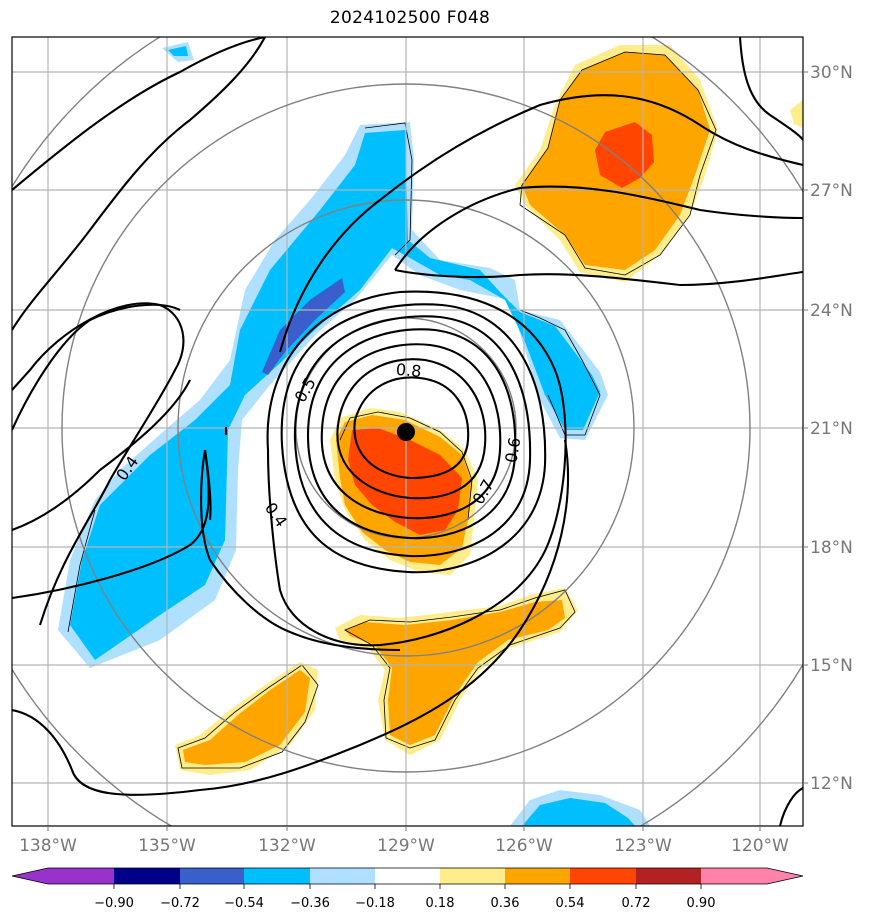  I want to click on contour-0.7, so click(411, 431).